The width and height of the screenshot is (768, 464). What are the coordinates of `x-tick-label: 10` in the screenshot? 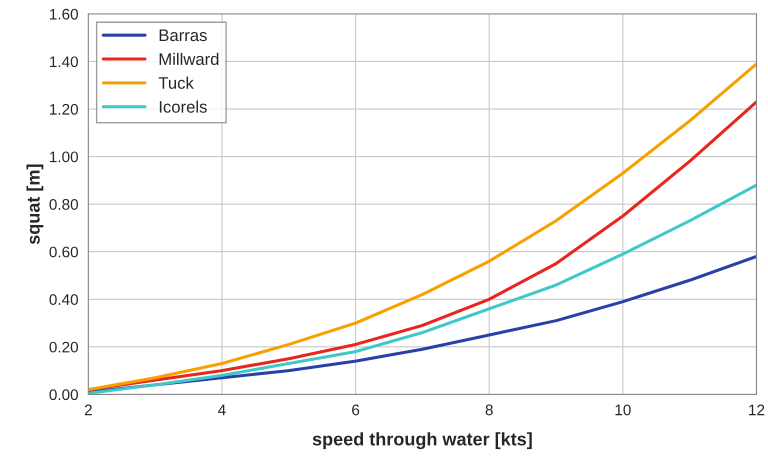 It's located at (623, 410).